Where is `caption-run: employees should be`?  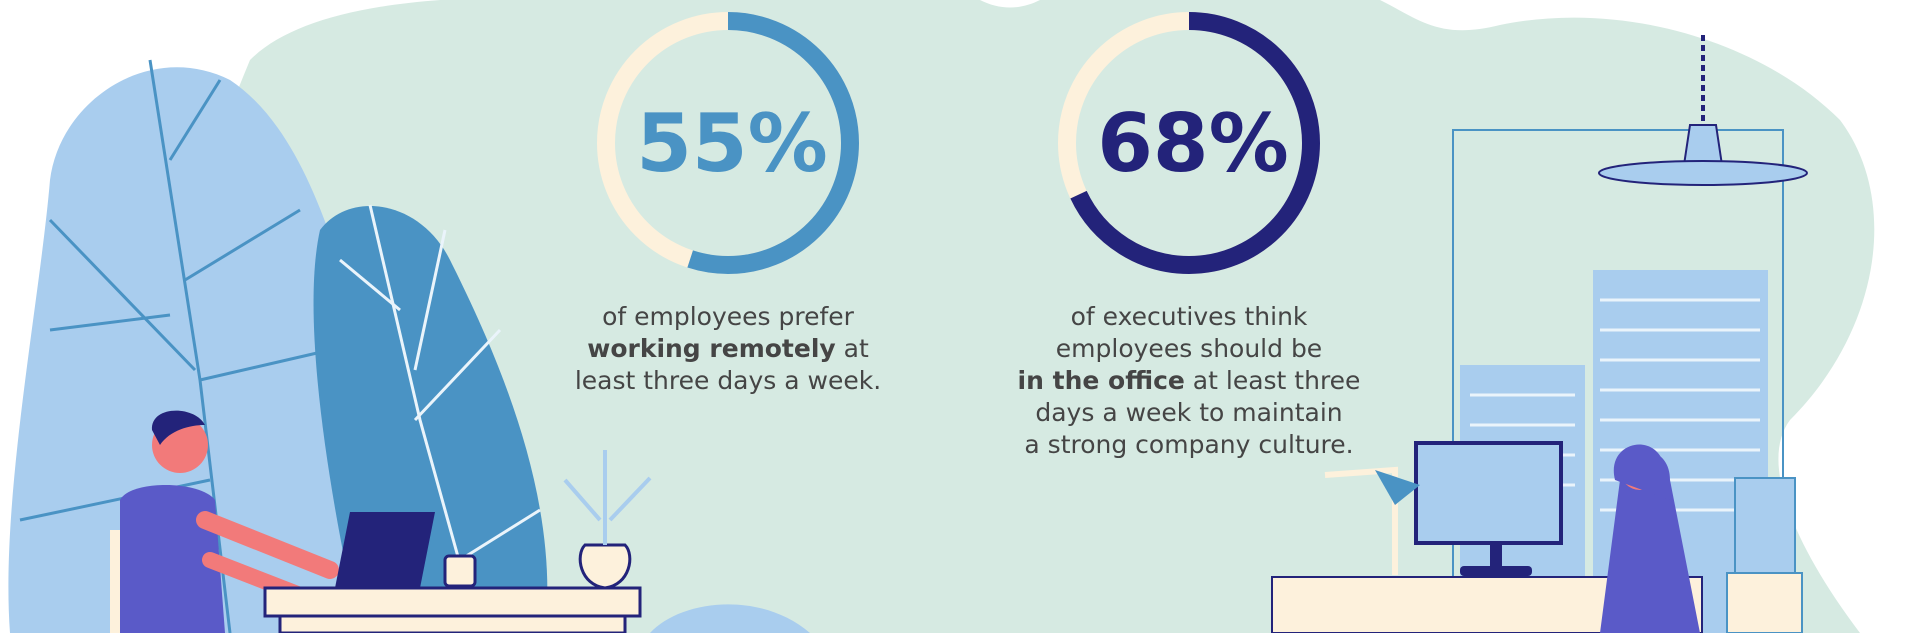 caption-run: employees should be is located at coordinates (1189, 348).